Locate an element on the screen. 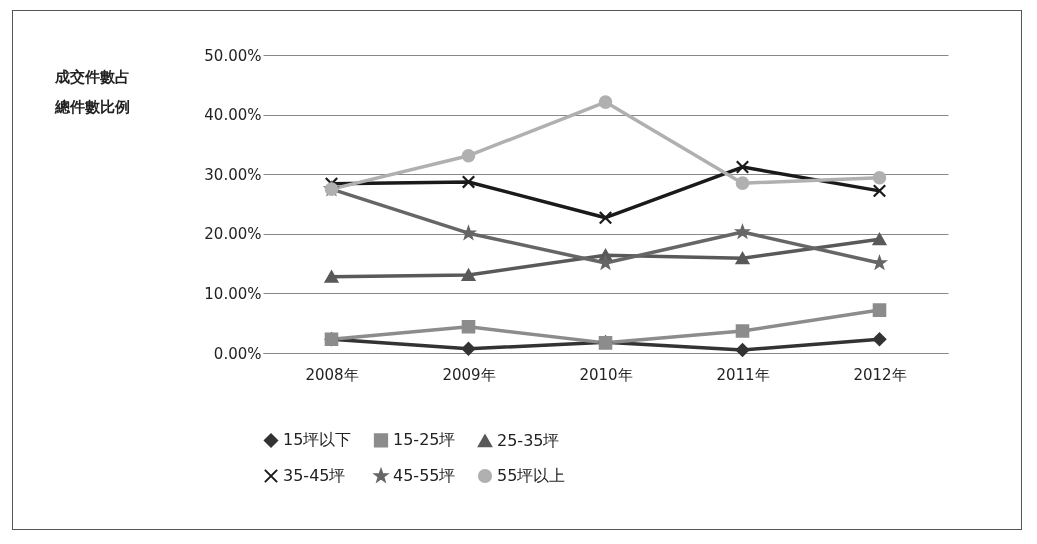  x-tick-label: 2012年 is located at coordinates (880, 374).